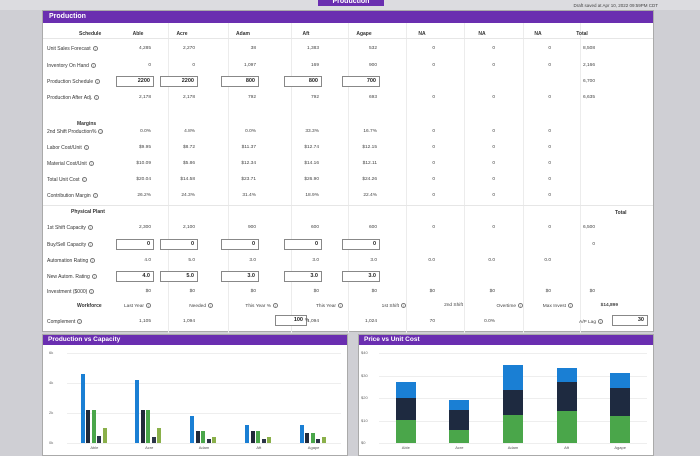 Image resolution: width=700 pixels, height=456 pixels. What do you see at coordinates (88, 212) in the screenshot?
I see `physical-plant-label: Physical Plant` at bounding box center [88, 212].